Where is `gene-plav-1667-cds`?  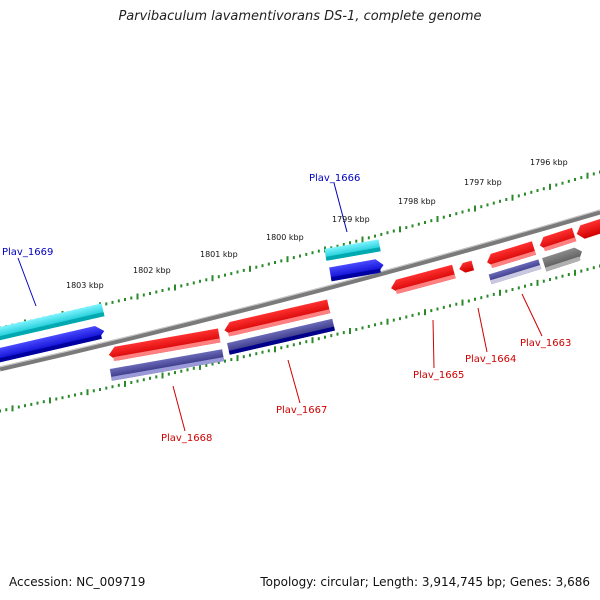
gene-plav-1667-cds is located at coordinates (281, 336).